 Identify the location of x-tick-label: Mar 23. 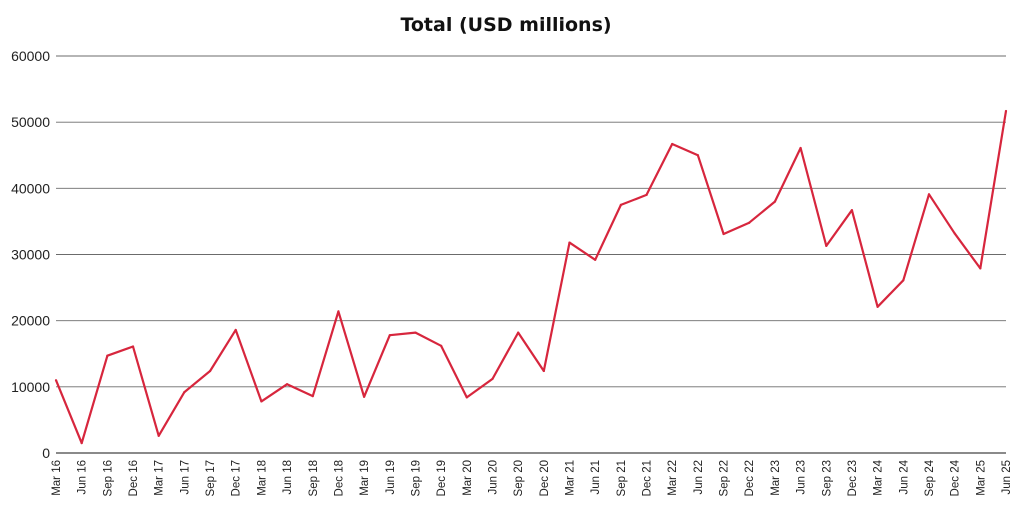
(776, 478).